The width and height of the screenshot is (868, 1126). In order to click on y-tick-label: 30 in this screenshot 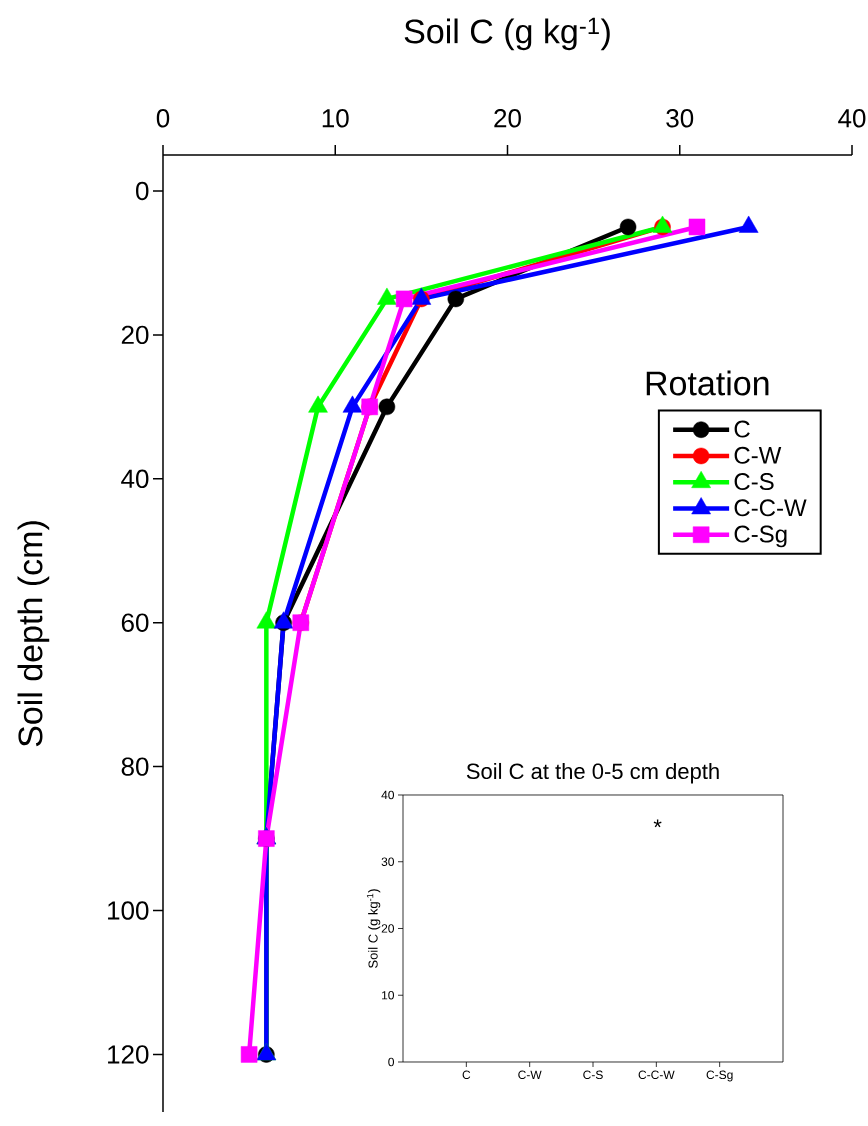, I will do `click(388, 861)`.